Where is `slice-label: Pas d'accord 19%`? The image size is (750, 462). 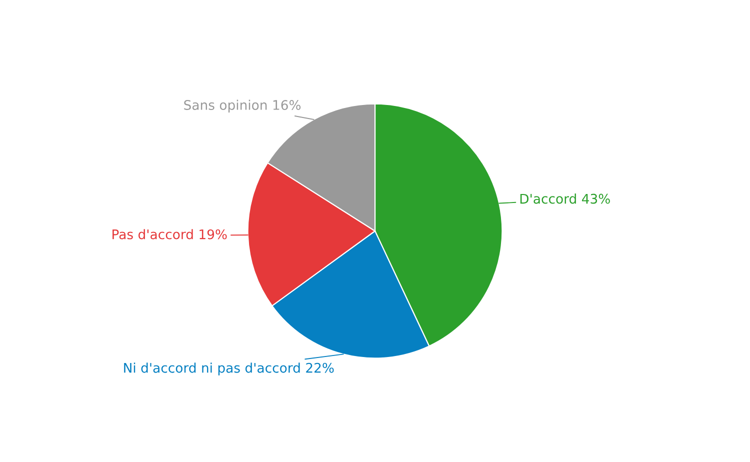 slice-label: Pas d'accord 19% is located at coordinates (169, 234).